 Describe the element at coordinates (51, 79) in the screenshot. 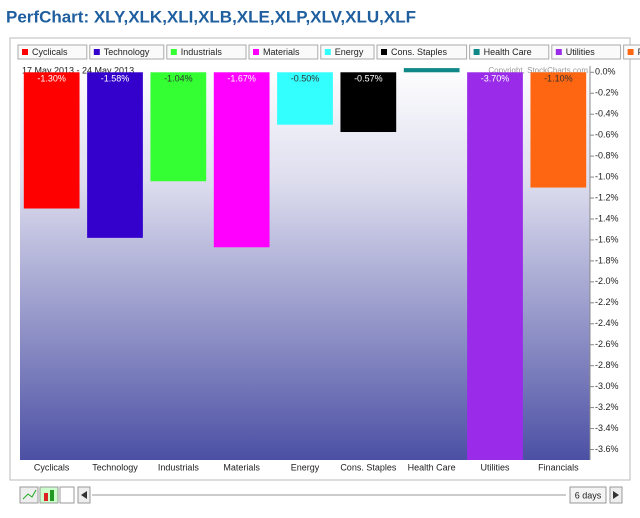

I see `value-label: -1.30%` at that location.